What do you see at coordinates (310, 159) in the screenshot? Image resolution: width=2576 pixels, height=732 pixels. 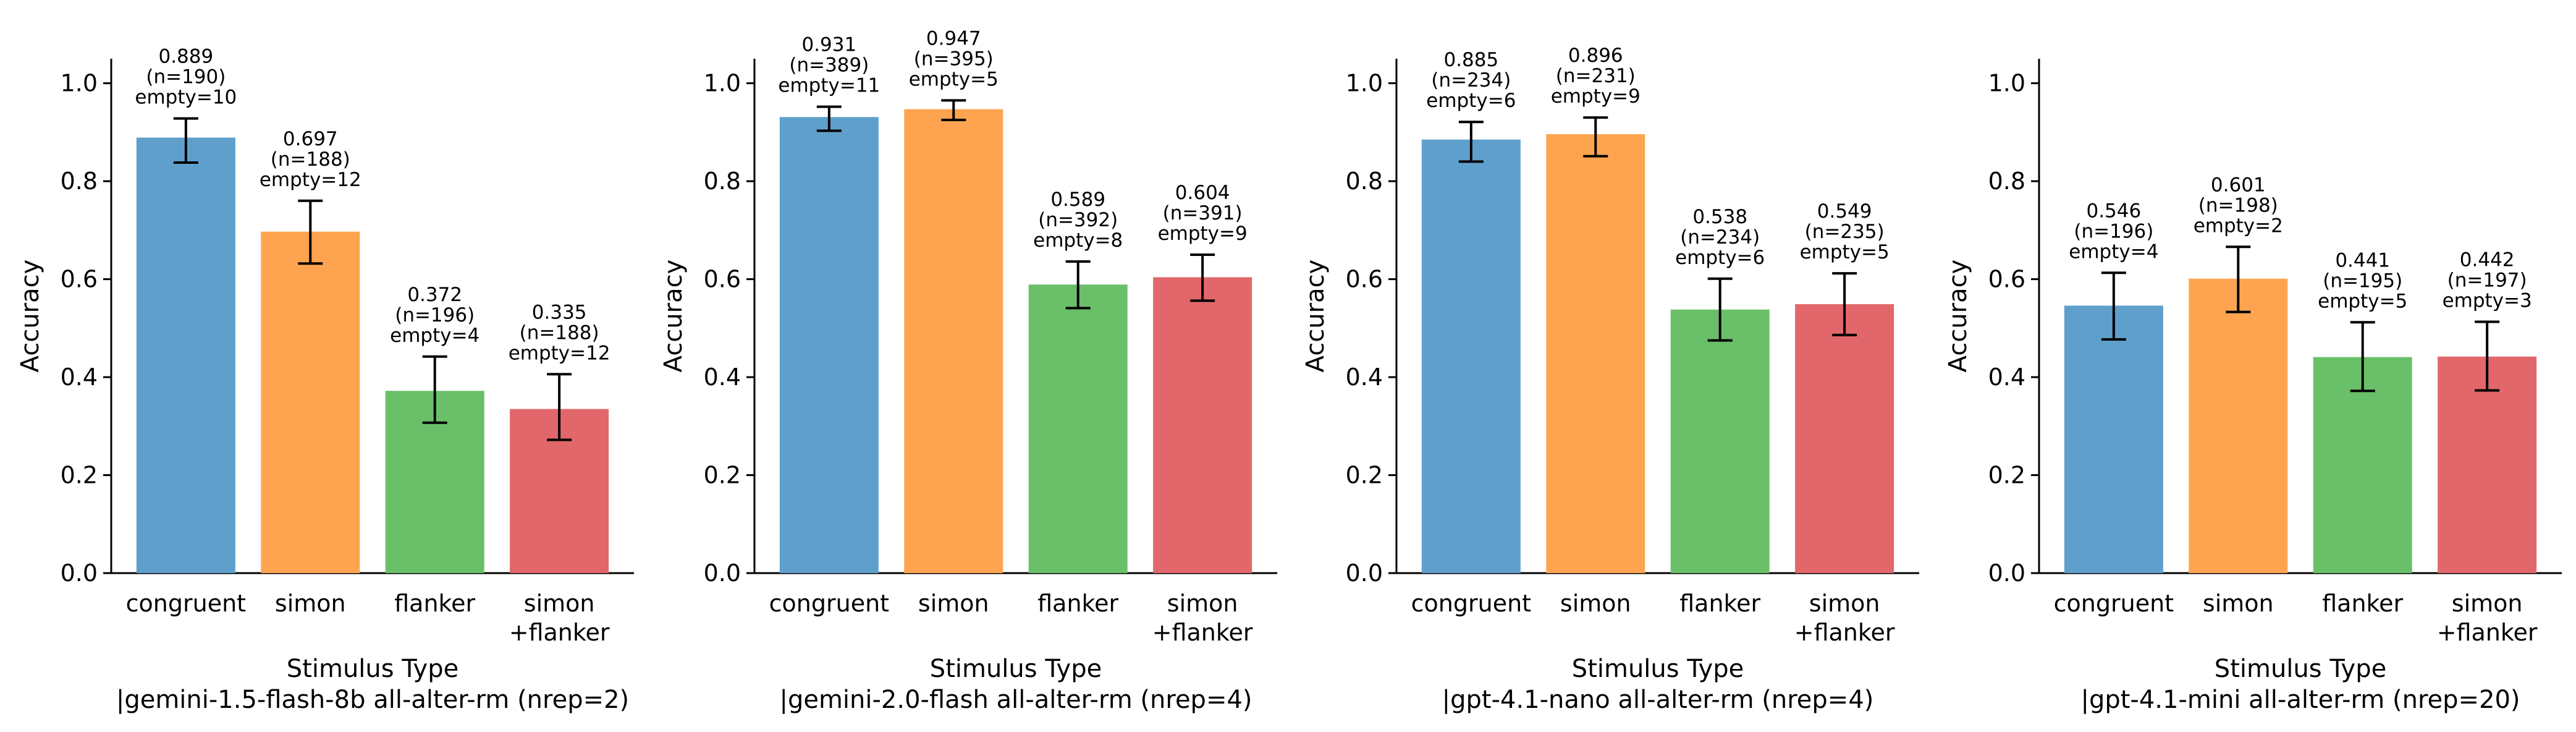 I see `bar-annotation: 0.697 (n=188) empty=12` at bounding box center [310, 159].